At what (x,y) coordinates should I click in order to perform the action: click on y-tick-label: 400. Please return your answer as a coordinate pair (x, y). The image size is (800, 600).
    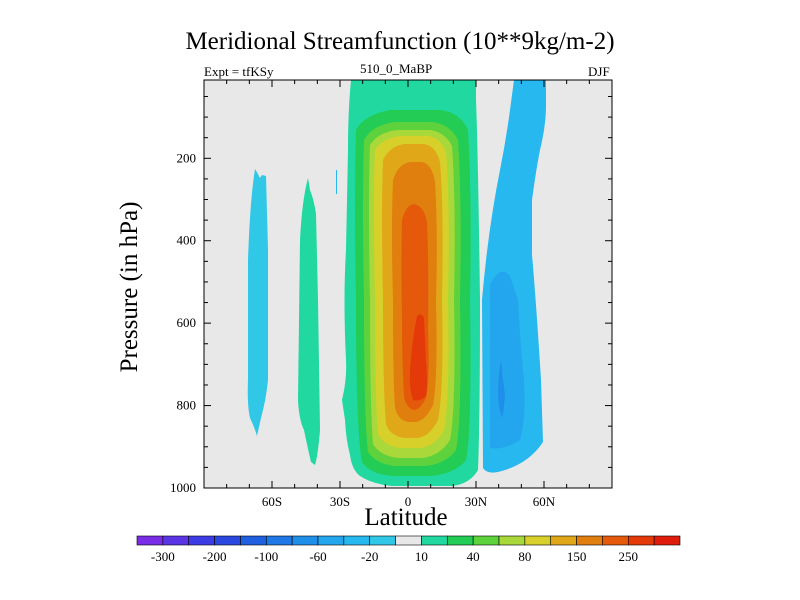
    Looking at the image, I should click on (187, 240).